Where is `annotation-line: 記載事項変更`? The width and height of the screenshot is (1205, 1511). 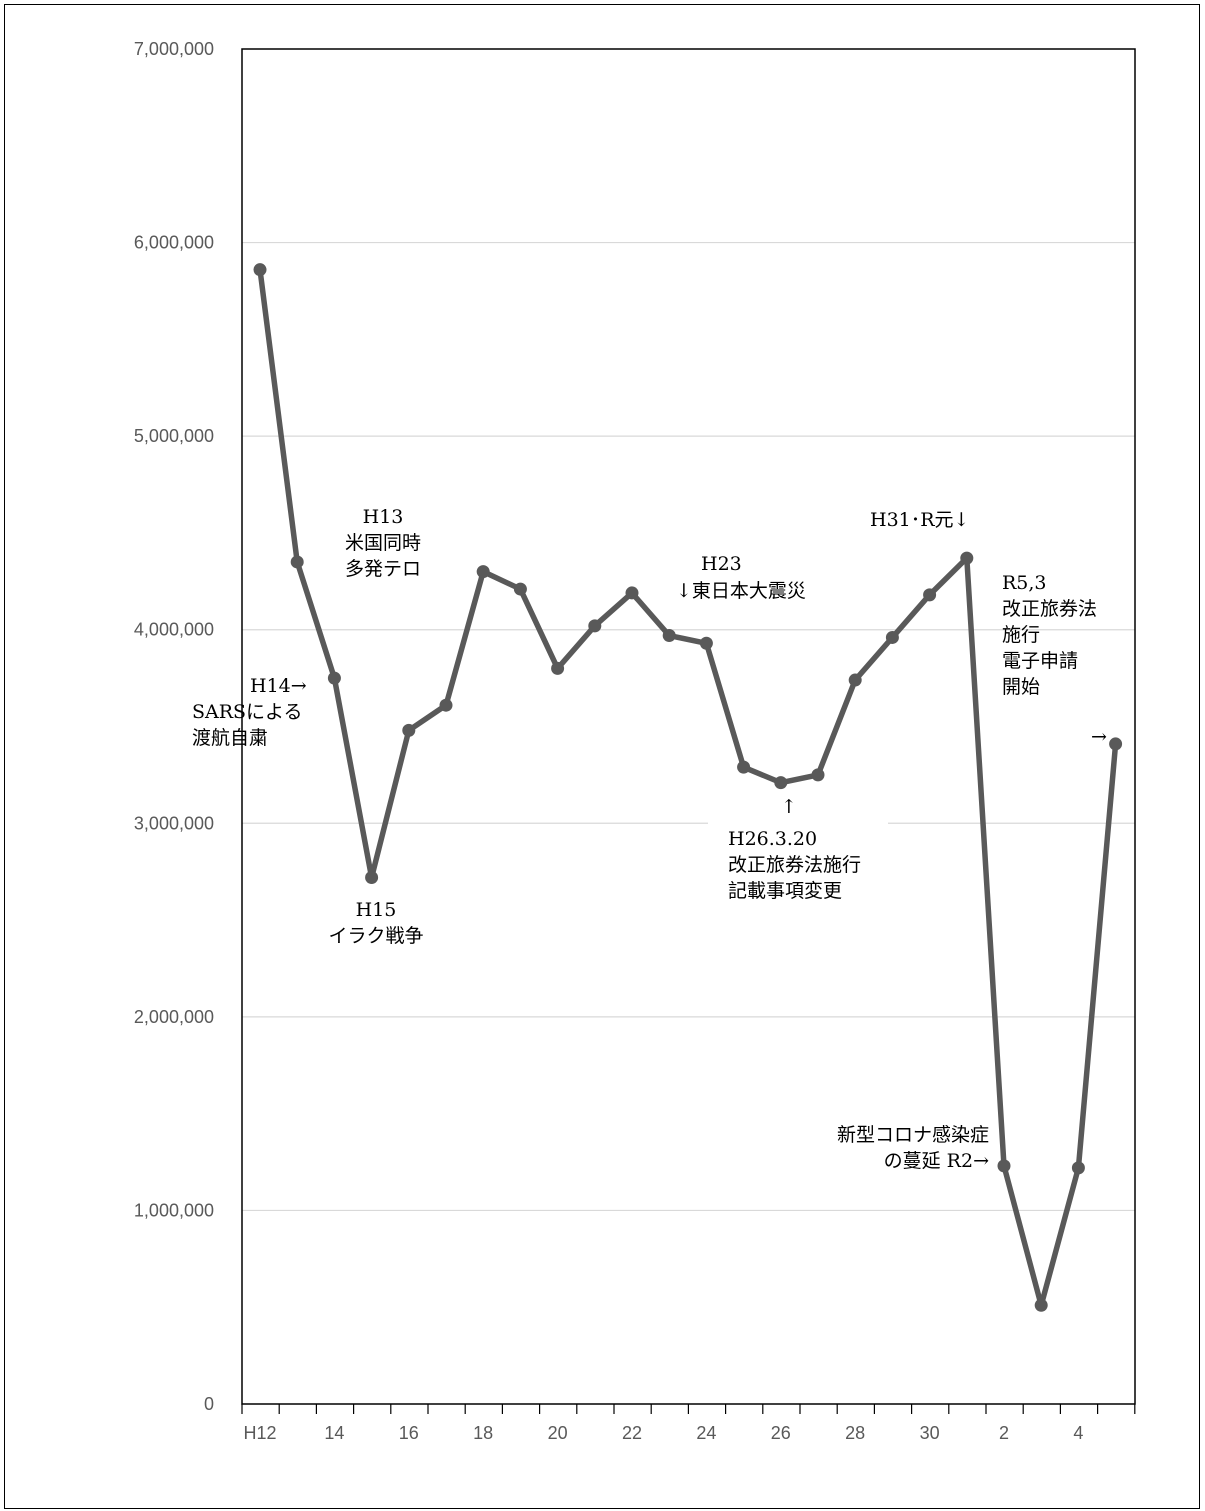 annotation-line: 記載事項変更 is located at coordinates (785, 891).